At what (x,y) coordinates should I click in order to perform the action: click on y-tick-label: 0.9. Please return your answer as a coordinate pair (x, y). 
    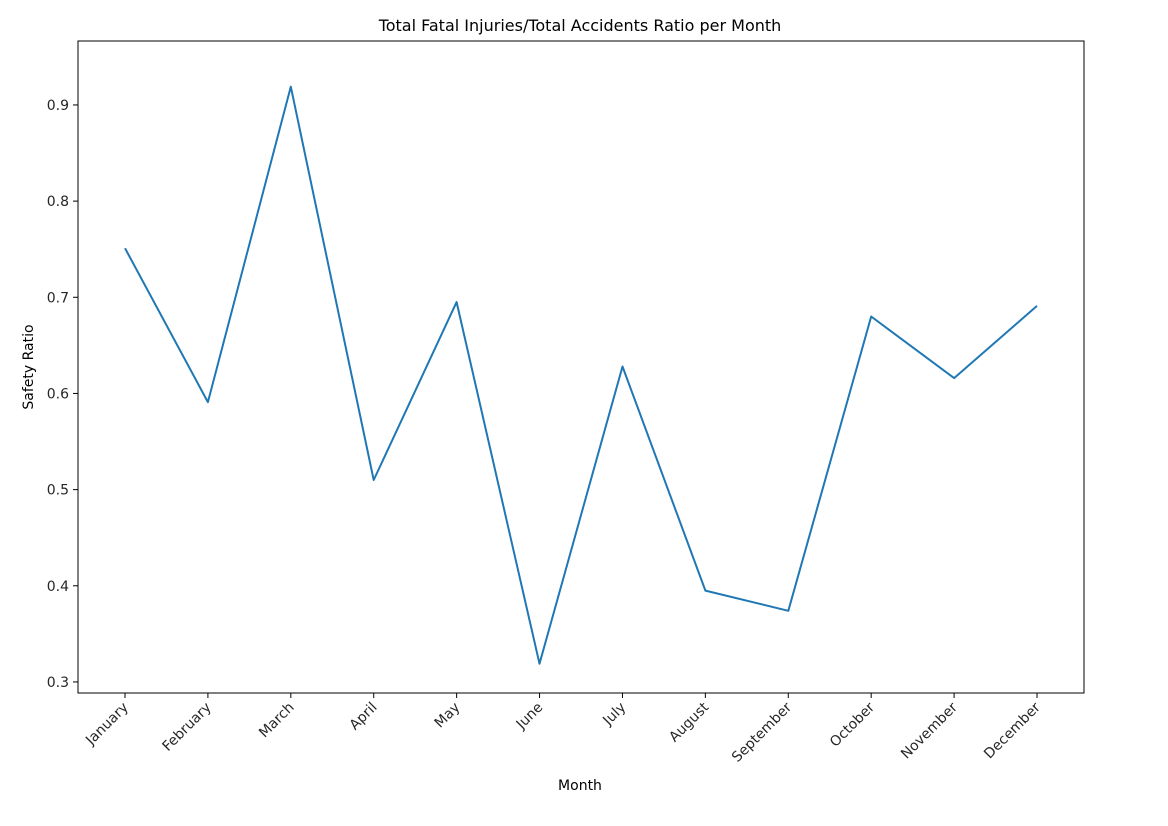
    Looking at the image, I should click on (58, 106).